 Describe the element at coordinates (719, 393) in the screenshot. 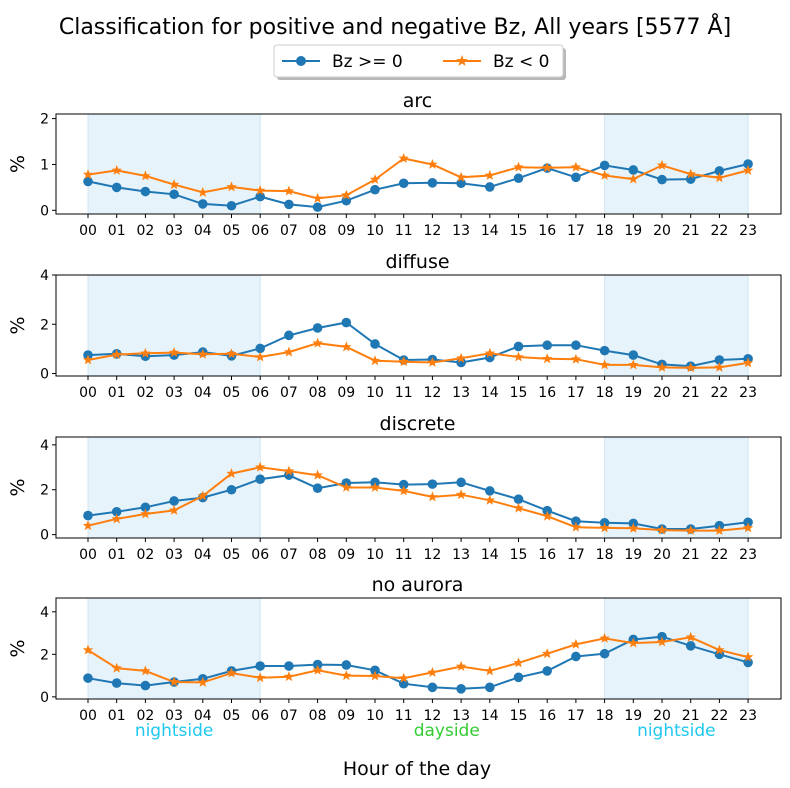

I see `x-tick-label: 22` at that location.